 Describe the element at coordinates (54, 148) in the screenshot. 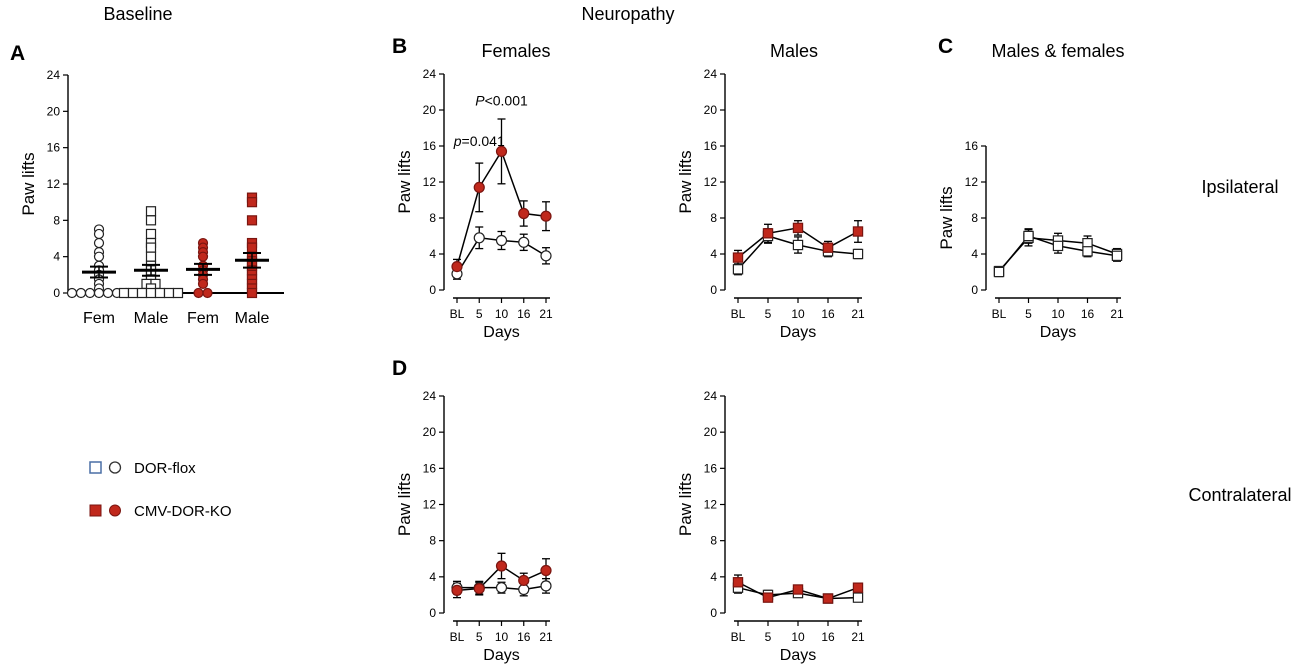

I see `panel-a-y-tick-label: 16` at that location.